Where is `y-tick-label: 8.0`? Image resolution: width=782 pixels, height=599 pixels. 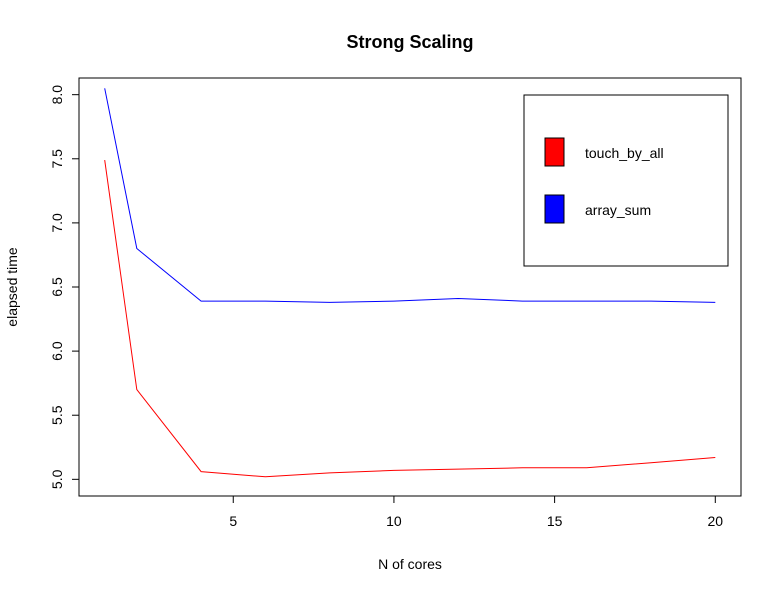
y-tick-label: 8.0 is located at coordinates (57, 95).